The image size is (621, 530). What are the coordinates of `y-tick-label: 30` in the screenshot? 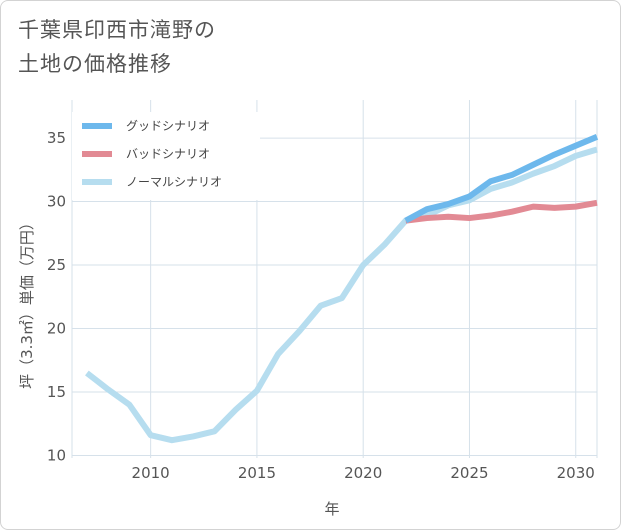 It's located at (56, 202).